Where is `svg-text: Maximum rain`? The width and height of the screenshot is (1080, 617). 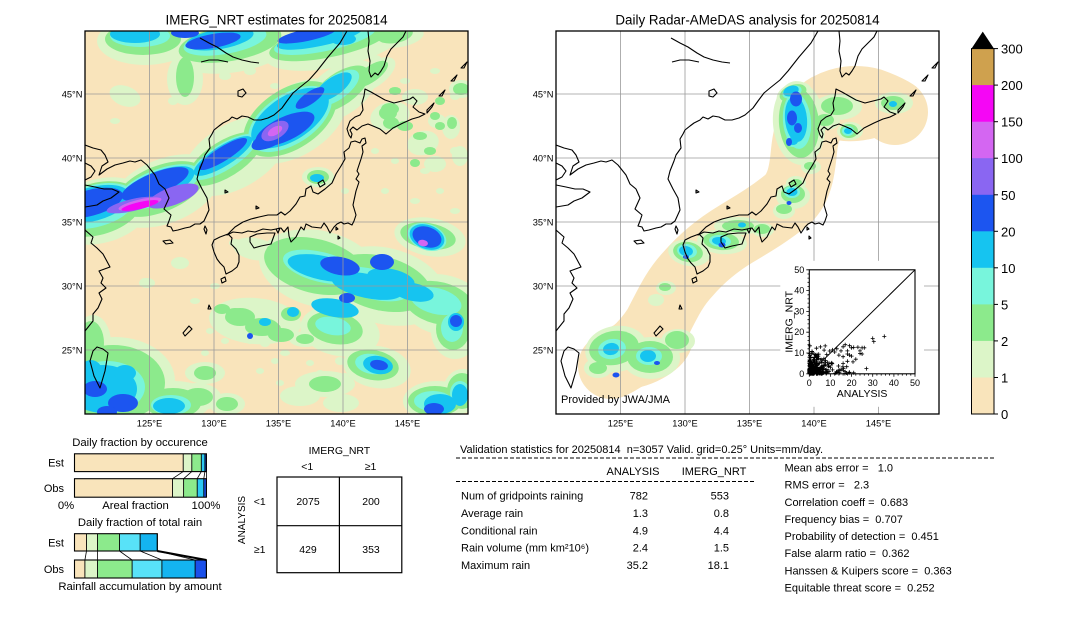
svg-text: Maximum rain is located at coordinates (495, 566).